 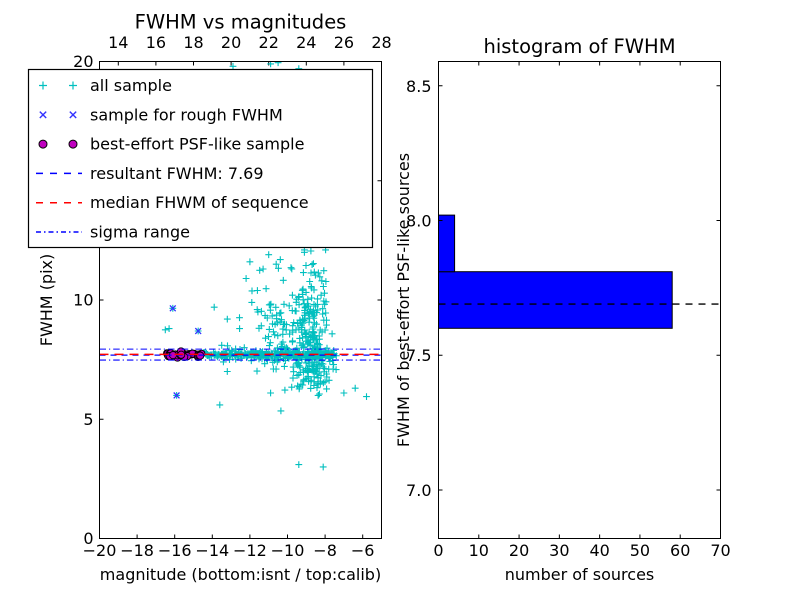 I want to click on legend-entry-1: sample for rough FWHM, so click(x=161, y=114).